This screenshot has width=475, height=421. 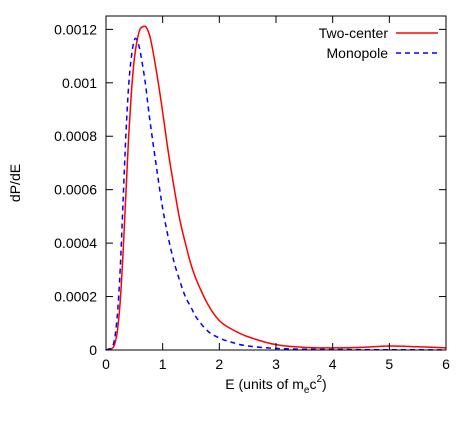 I want to click on x-axis-label-superscript: 2, so click(x=319, y=379).